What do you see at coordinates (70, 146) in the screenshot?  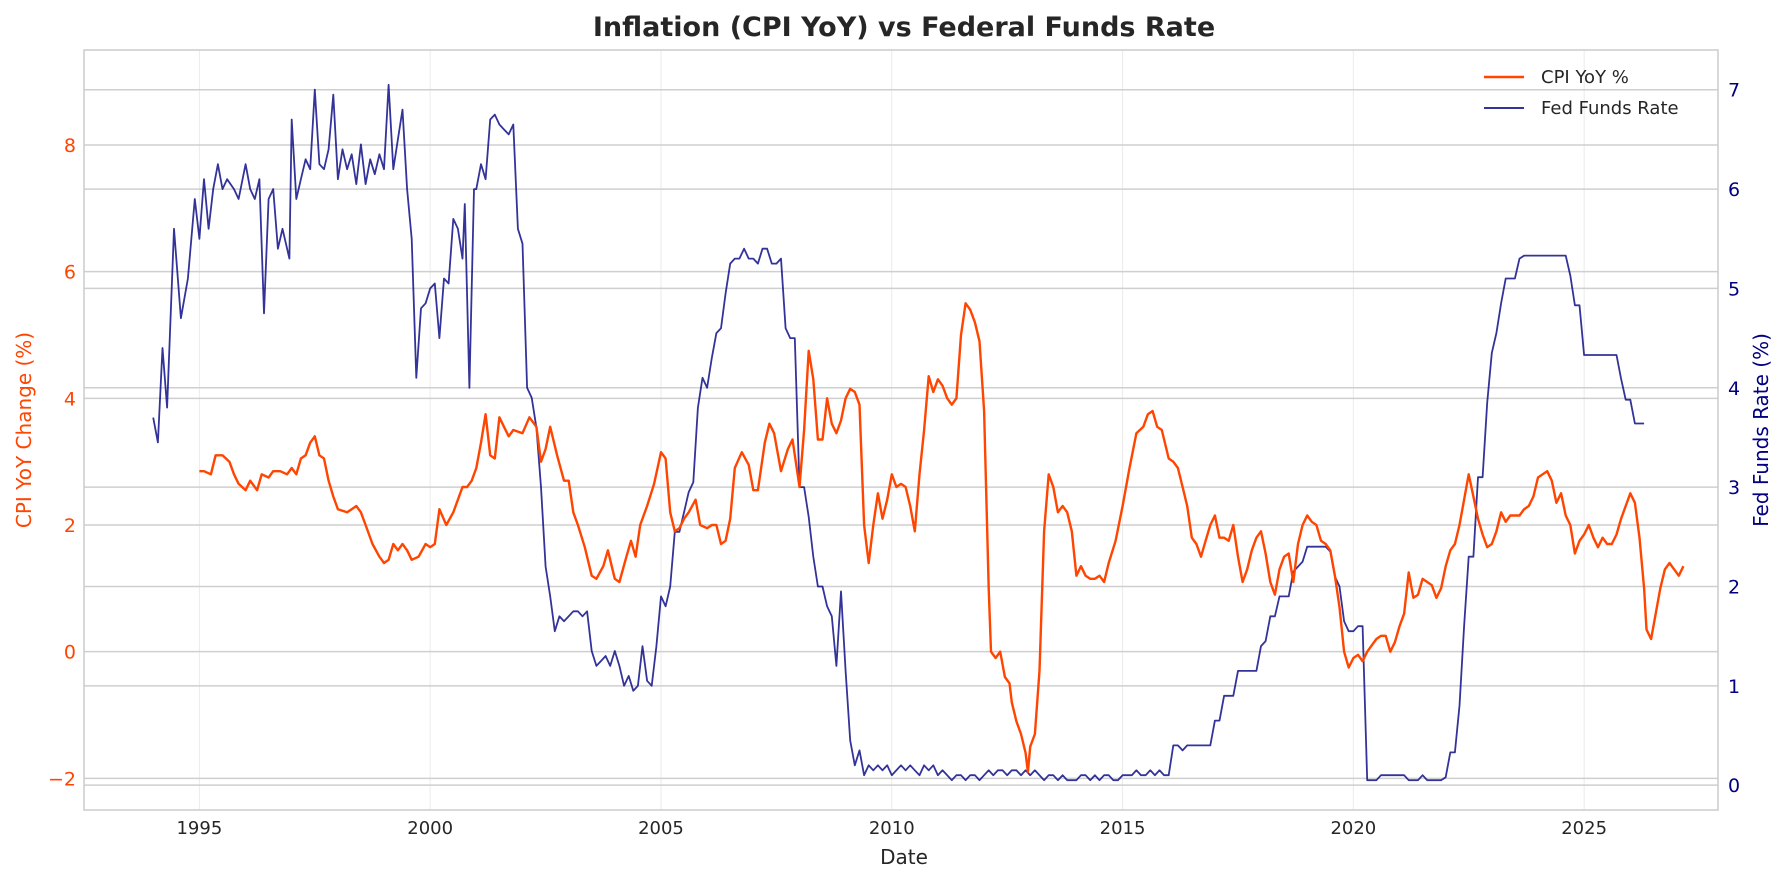 I see `y-tick-label-left: 8` at bounding box center [70, 146].